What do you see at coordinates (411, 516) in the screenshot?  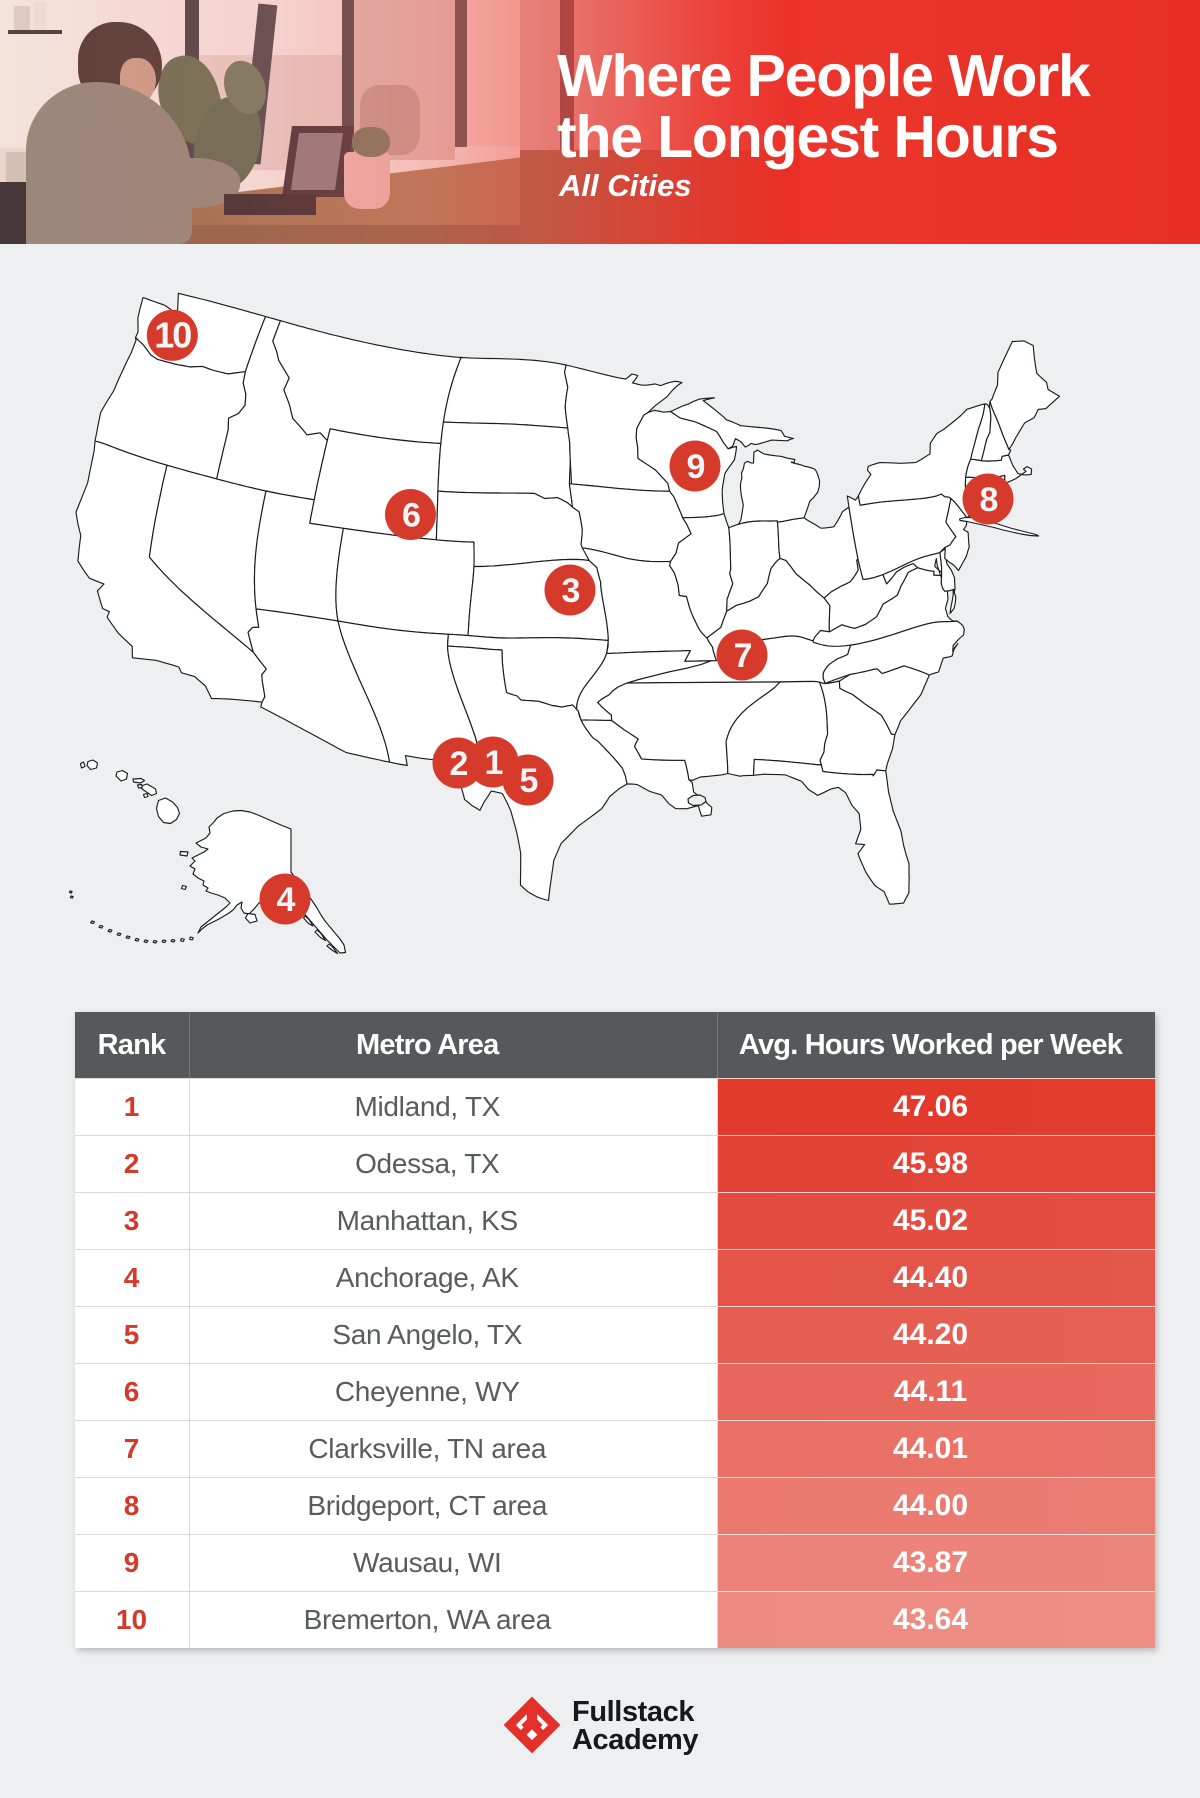 I see `svg-text: 6` at bounding box center [411, 516].